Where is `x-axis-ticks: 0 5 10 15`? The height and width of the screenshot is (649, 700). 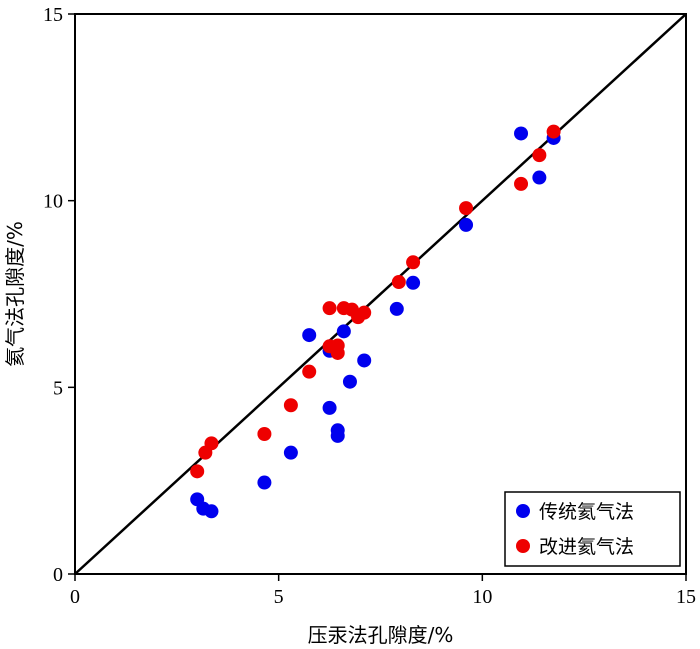 x-axis-ticks: 0 5 10 15 is located at coordinates (383, 591).